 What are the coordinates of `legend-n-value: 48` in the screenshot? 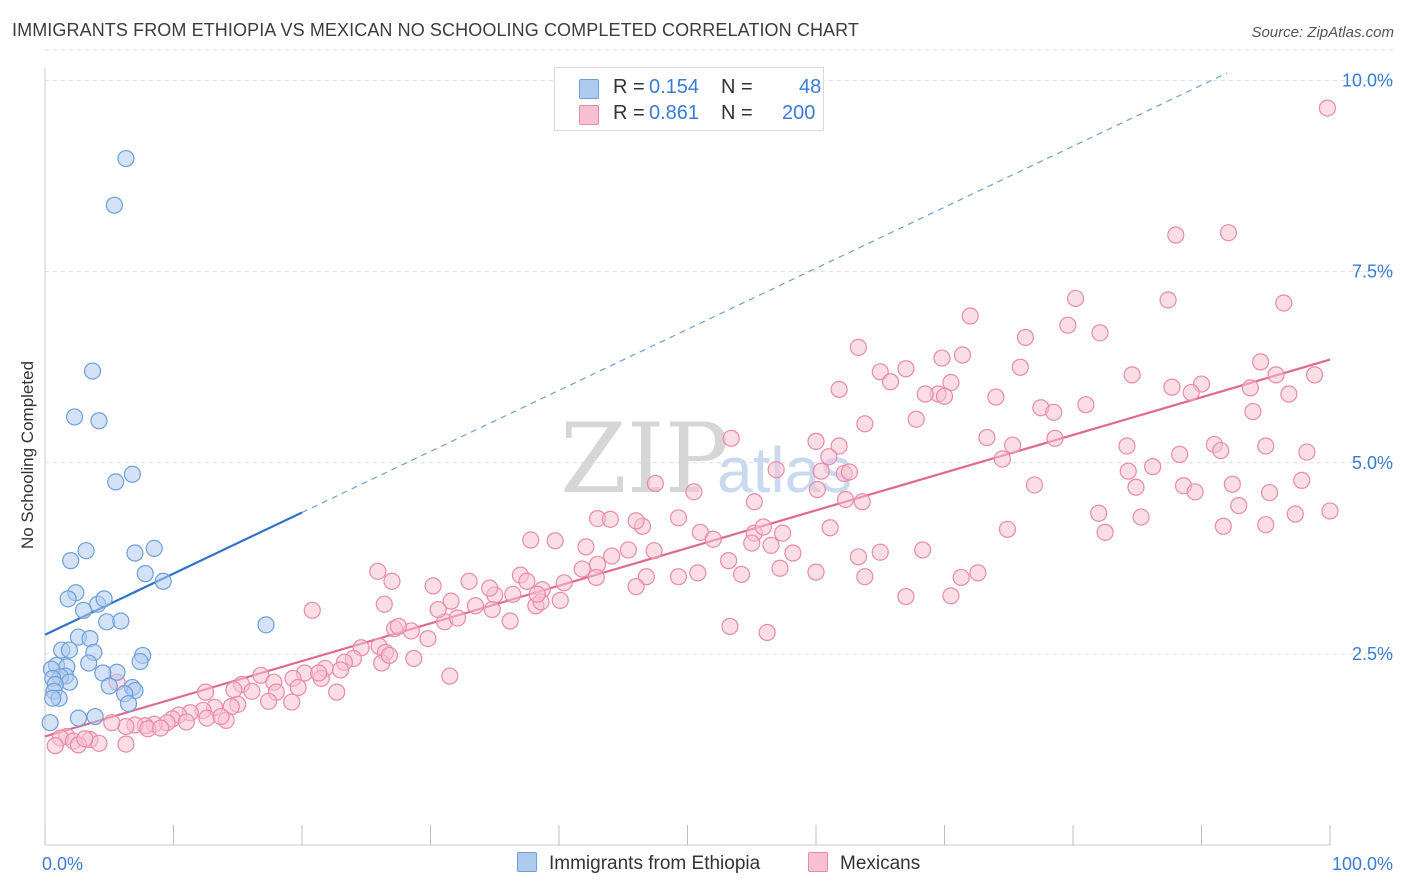 It's located at (810, 87).